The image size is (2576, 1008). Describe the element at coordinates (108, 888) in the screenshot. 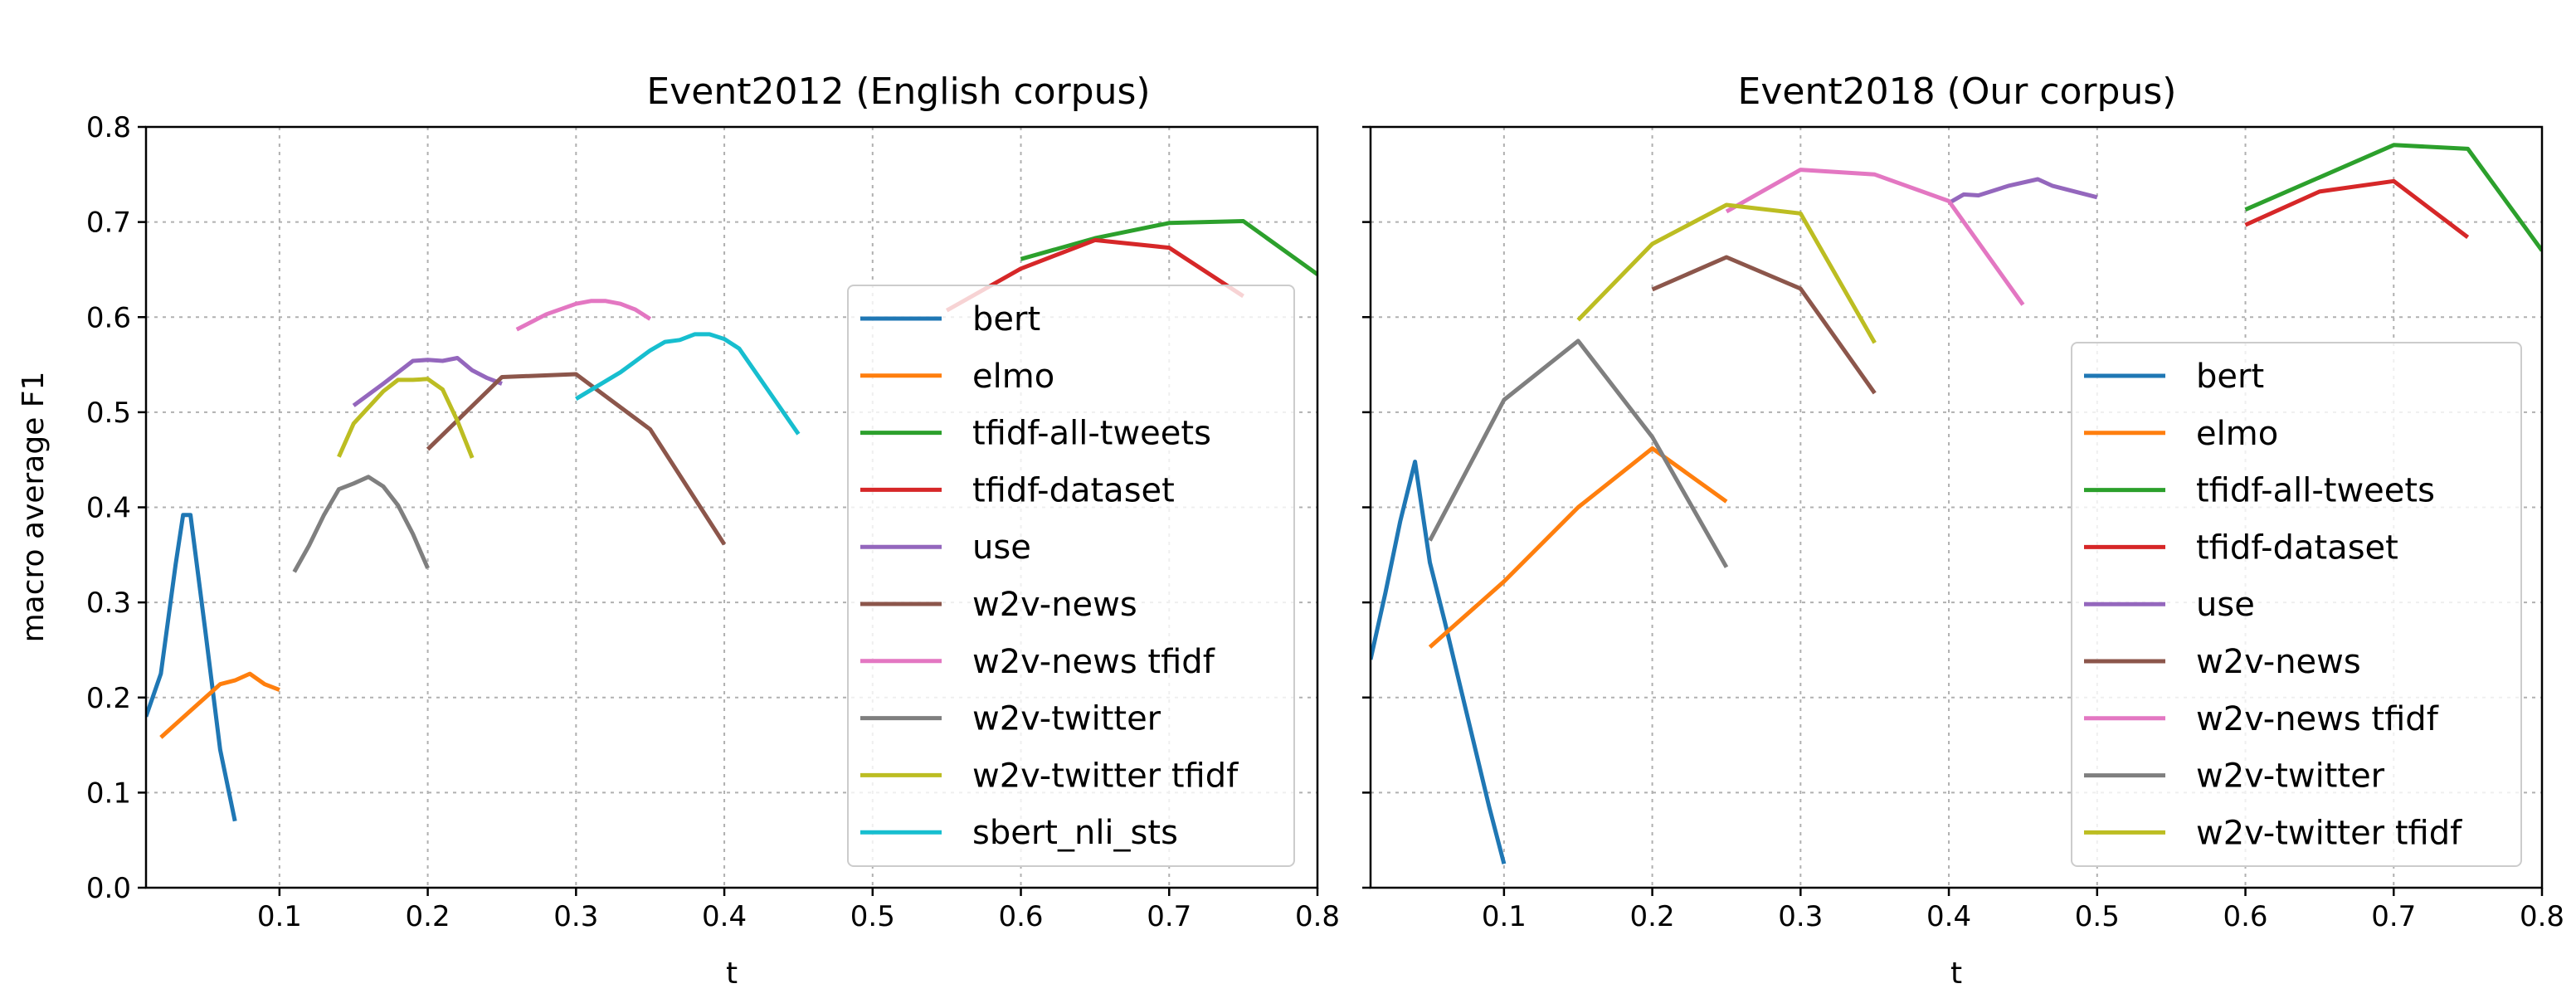

I see `y-tick-label: 0.0` at that location.